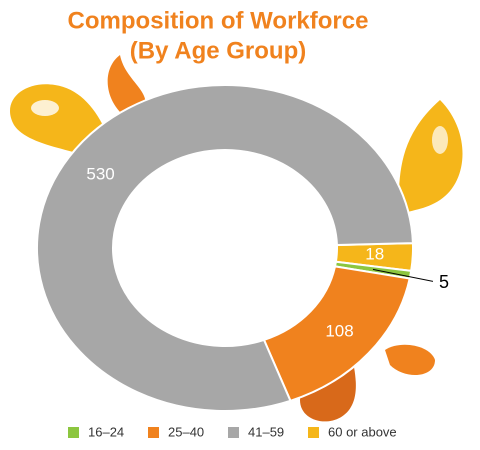 This screenshot has width=480, height=450. What do you see at coordinates (444, 282) in the screenshot?
I see `data-label: 5` at bounding box center [444, 282].